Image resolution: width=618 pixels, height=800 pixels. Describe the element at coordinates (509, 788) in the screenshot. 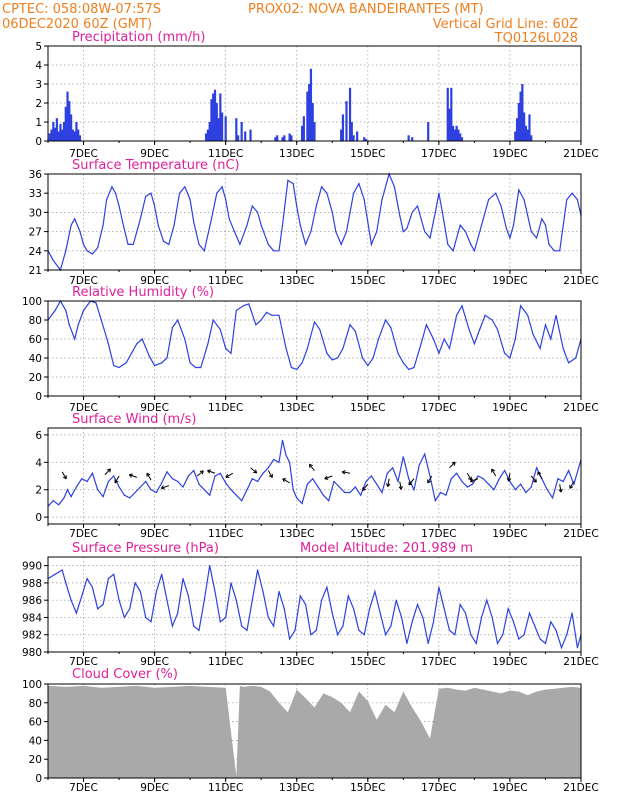

I see `cloud-xtick-label: 19DEC` at that location.